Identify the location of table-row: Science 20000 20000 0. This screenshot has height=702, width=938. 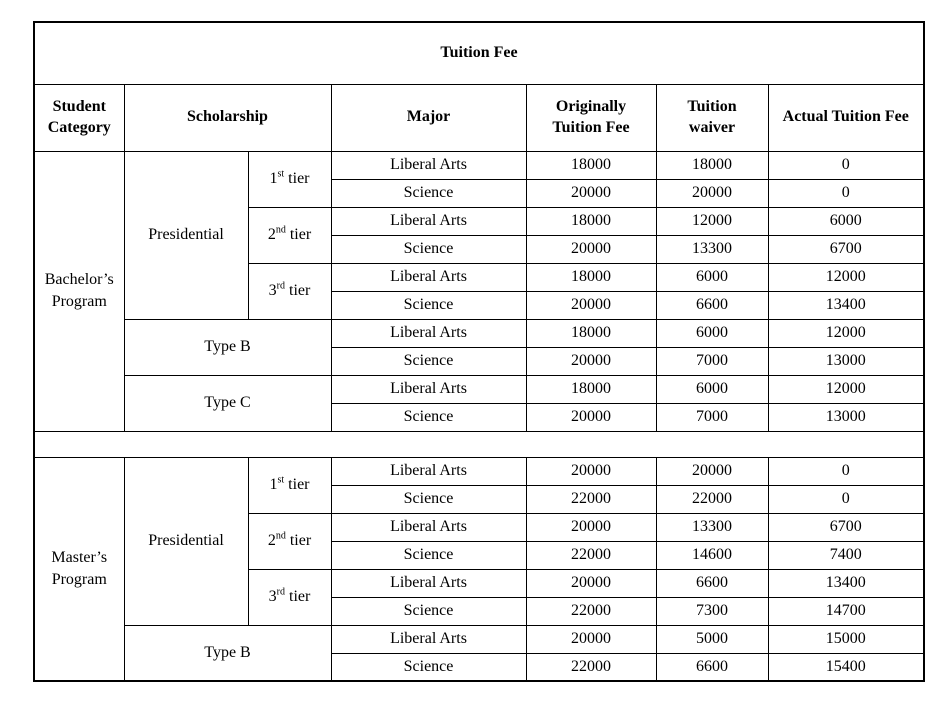
(479, 193).